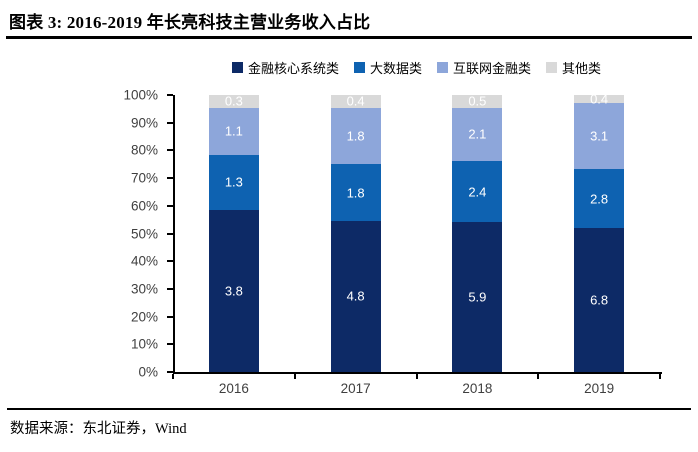  I want to click on y-axis-tick-label: 60%, so click(144, 206).